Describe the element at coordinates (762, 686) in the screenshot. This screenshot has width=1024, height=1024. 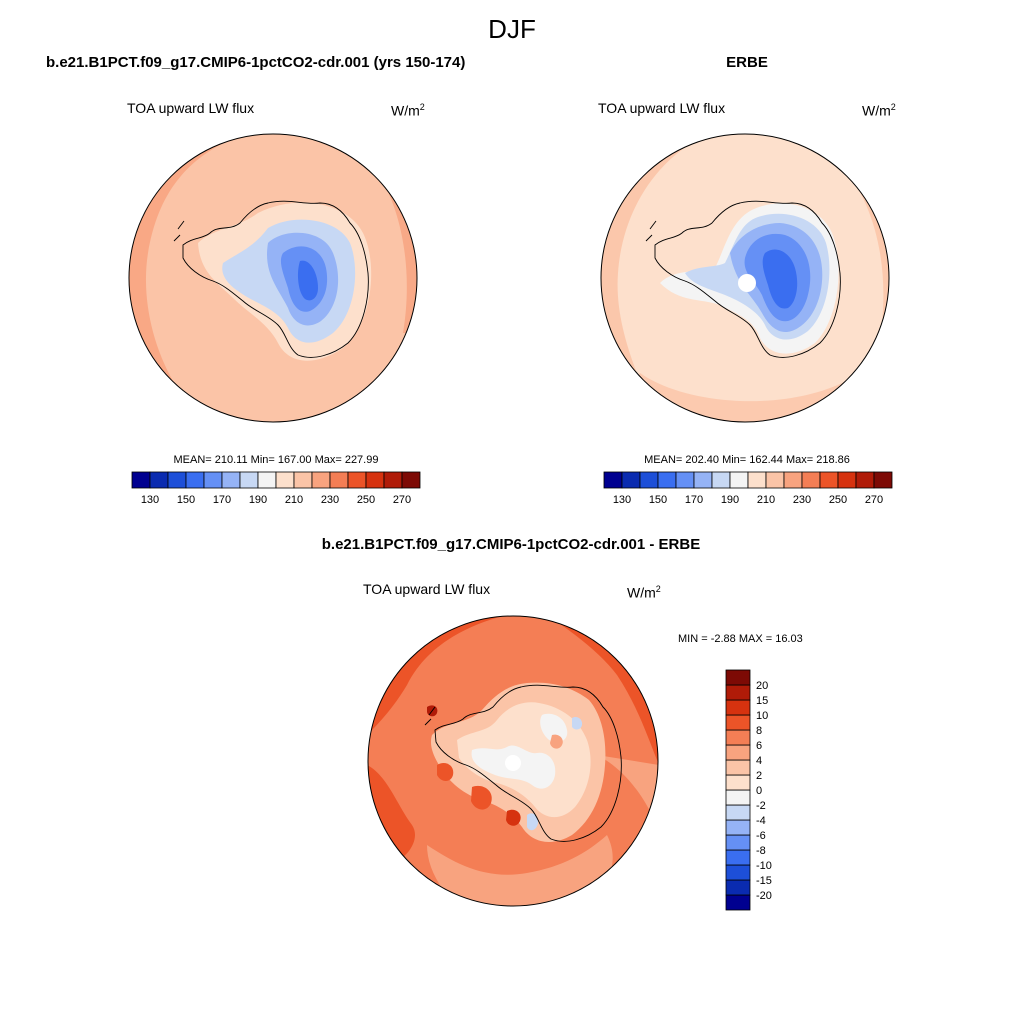
I see `panel-3-colorbar-label: 20` at that location.